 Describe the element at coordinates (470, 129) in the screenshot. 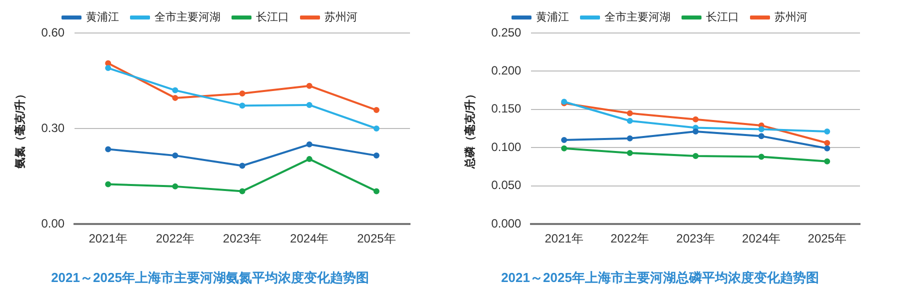

I see `y-axis-title: 总磷（毫克/升）` at that location.